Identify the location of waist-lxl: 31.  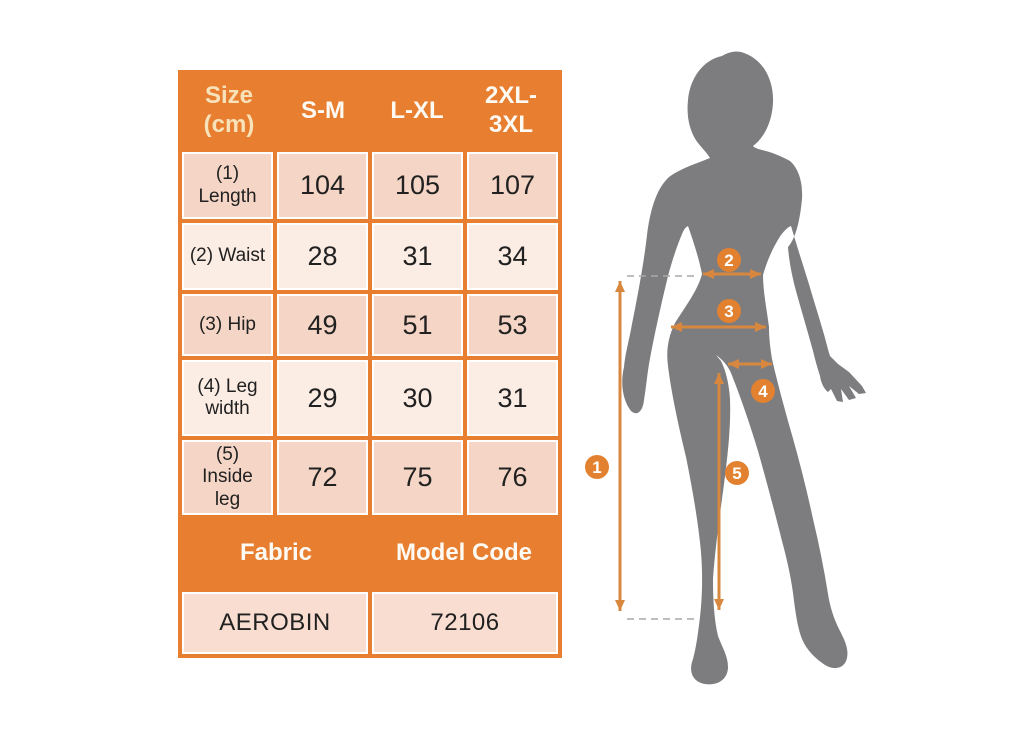
(417, 256).